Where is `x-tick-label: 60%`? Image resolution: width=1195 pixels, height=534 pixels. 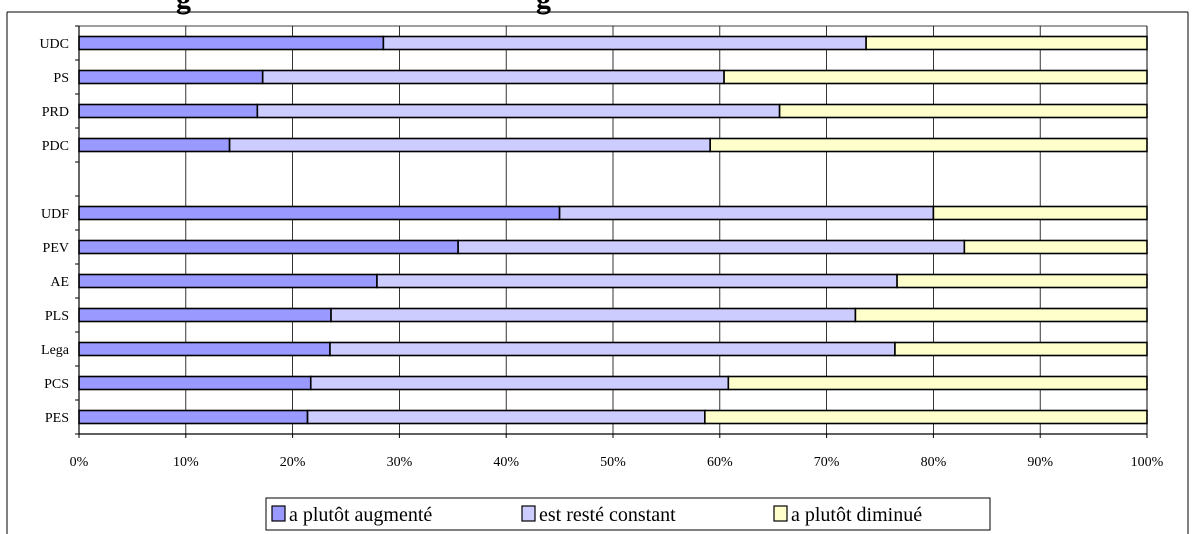 x-tick-label: 60% is located at coordinates (720, 462).